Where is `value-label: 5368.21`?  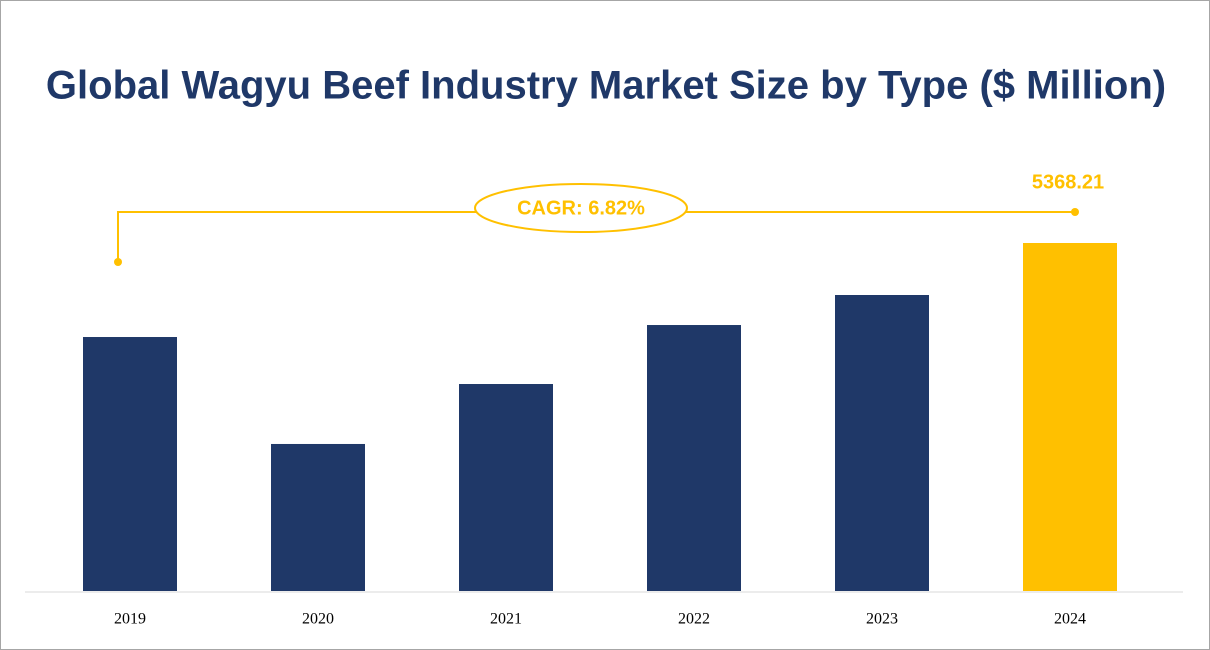
value-label: 5368.21 is located at coordinates (1068, 182).